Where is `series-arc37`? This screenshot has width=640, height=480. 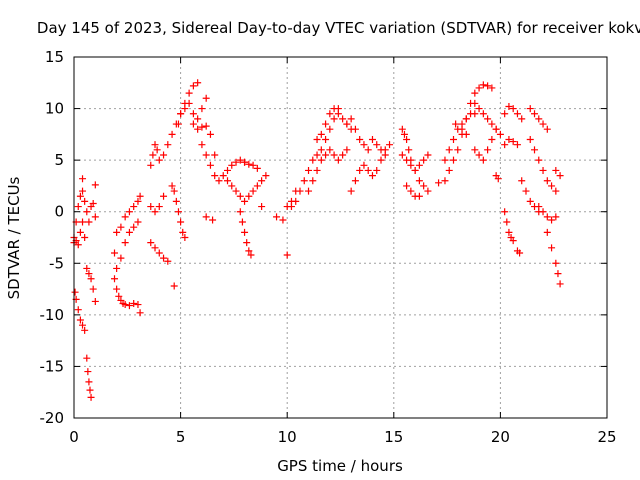
series-arc37 is located at coordinates (461, 129).